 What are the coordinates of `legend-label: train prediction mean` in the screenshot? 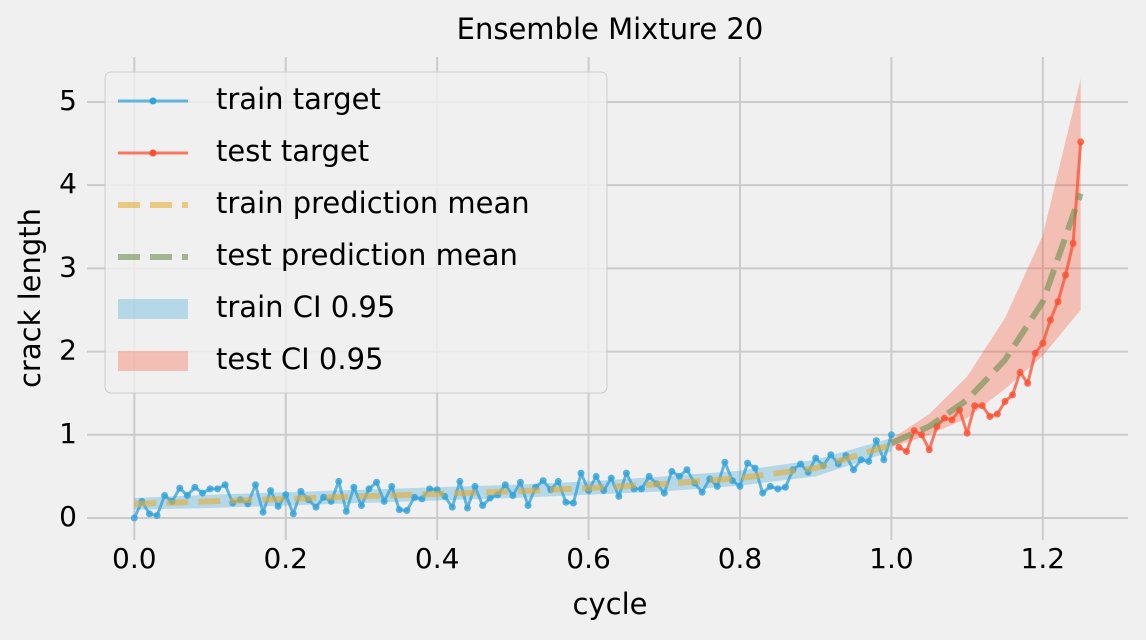 It's located at (373, 203).